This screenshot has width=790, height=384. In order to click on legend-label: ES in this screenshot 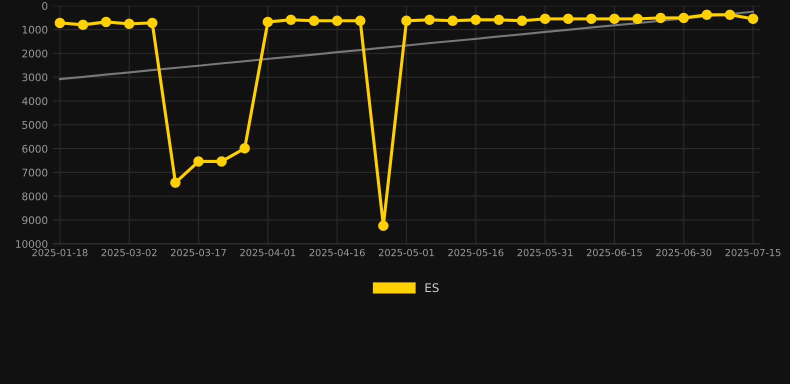, I will do `click(432, 287)`.